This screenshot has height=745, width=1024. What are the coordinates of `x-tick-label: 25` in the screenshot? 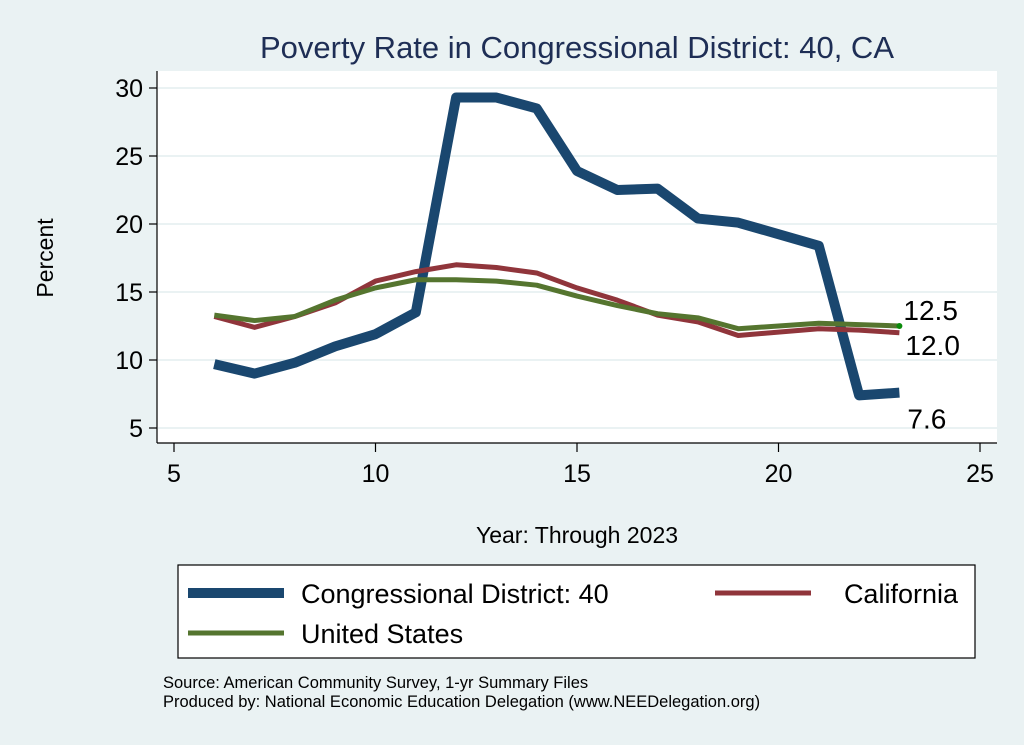 It's located at (980, 474).